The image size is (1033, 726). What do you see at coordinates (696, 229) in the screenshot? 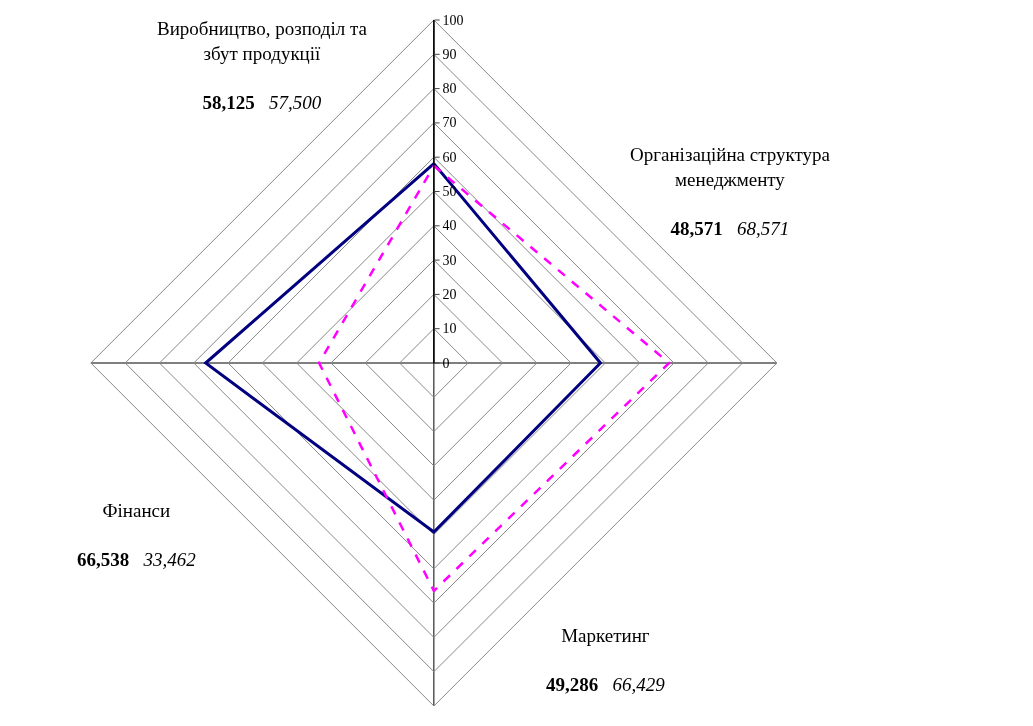
I see `text: 48,571` at bounding box center [696, 229].